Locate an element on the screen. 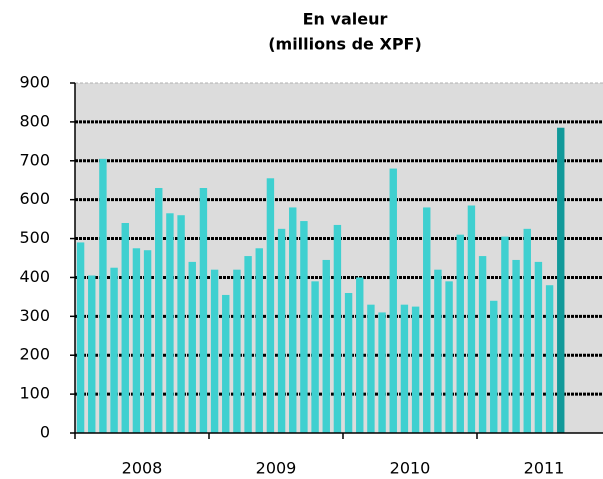 Image resolution: width=603 pixels, height=479 pixels. year-label: 2011 is located at coordinates (544, 468).